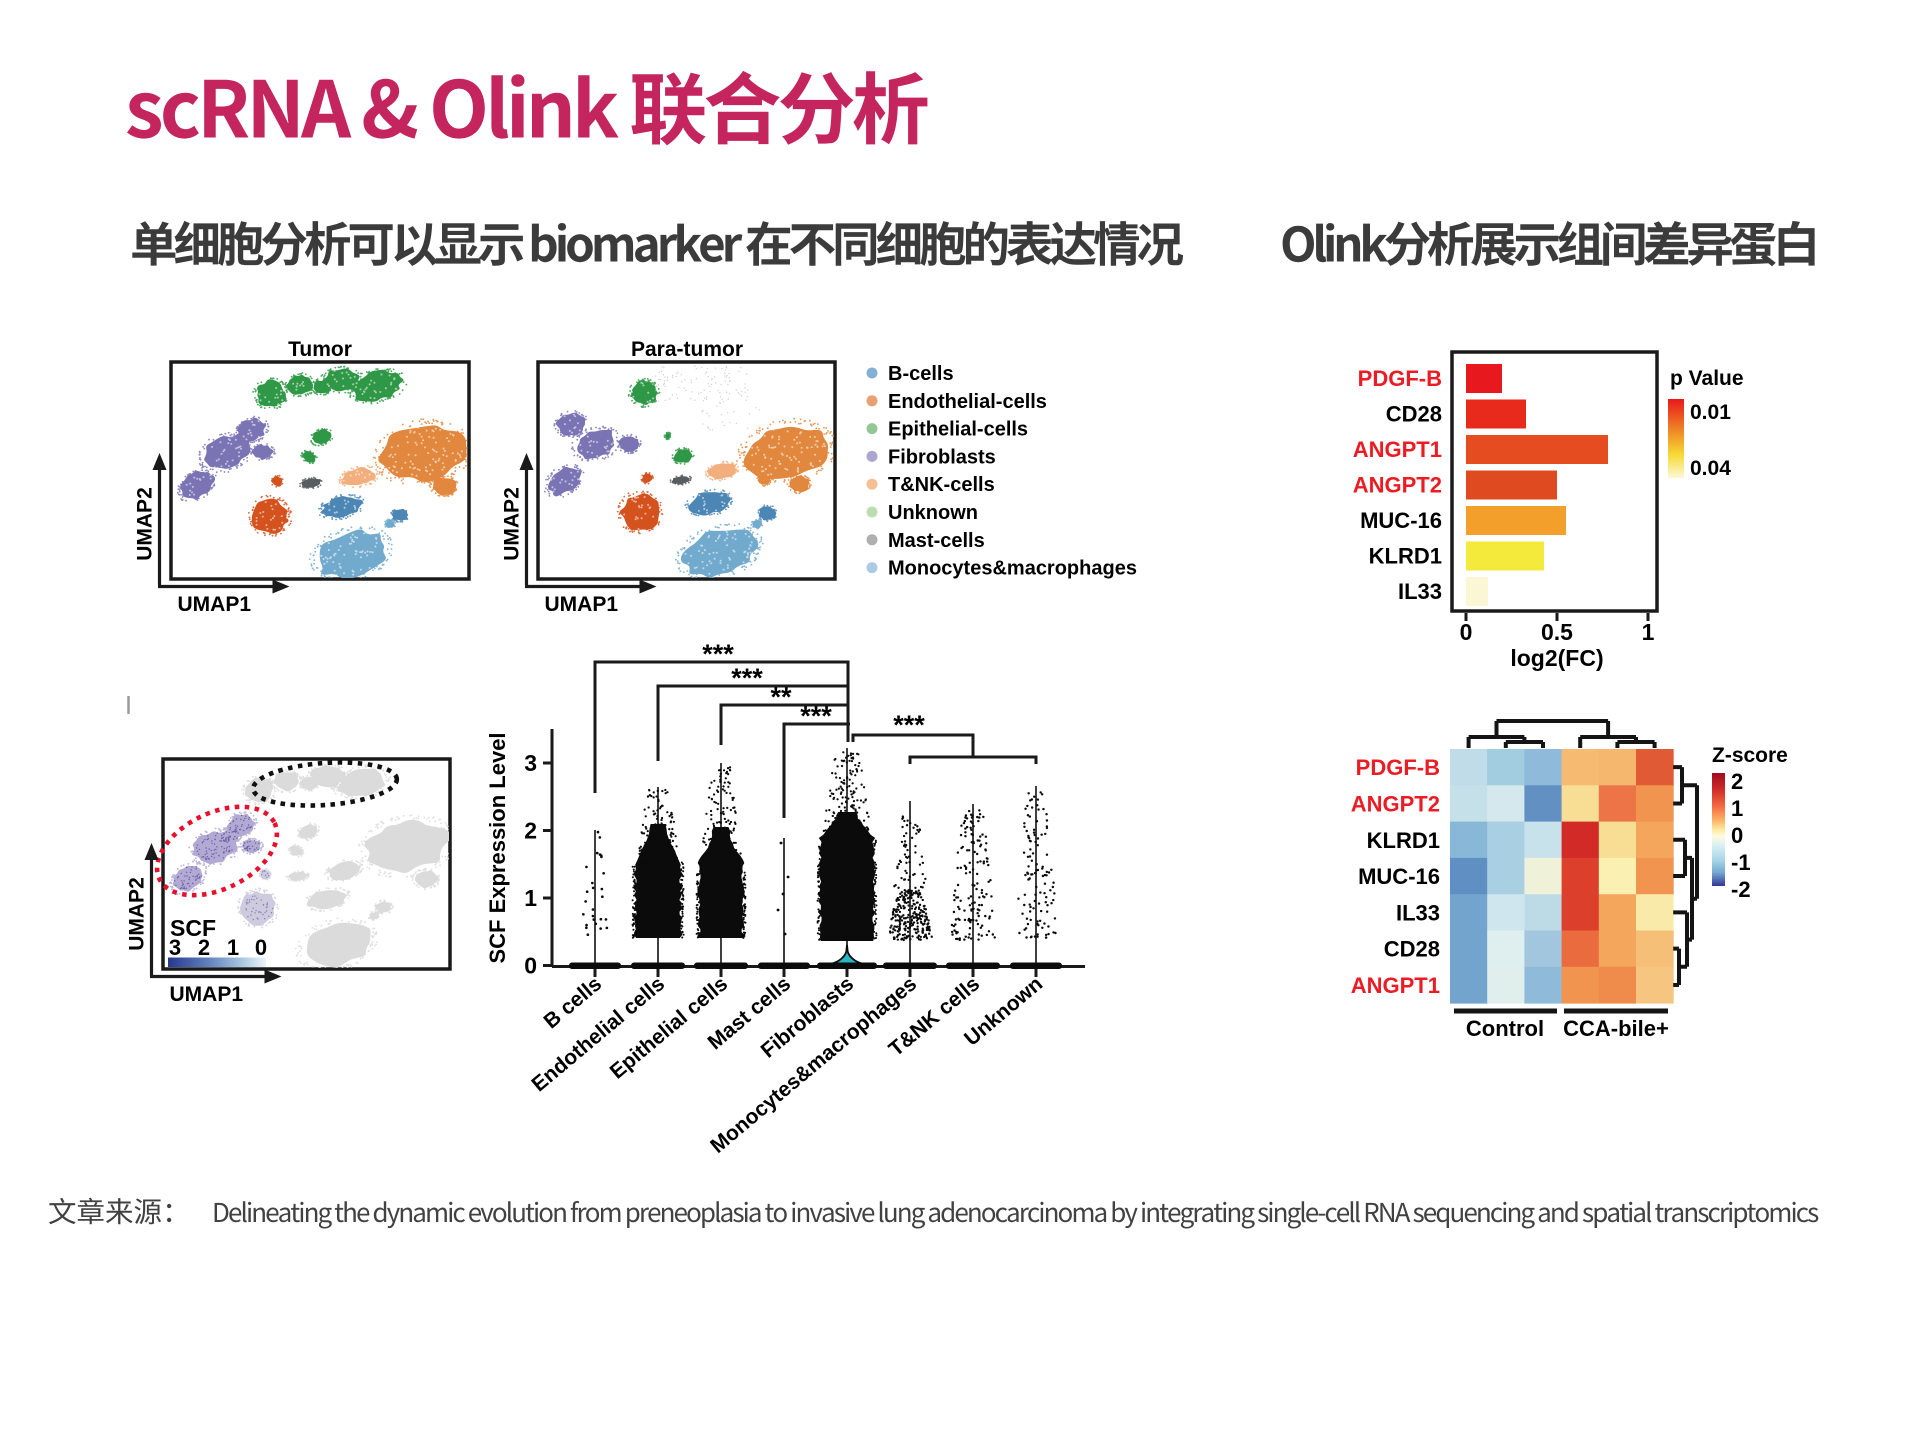  Describe the element at coordinates (1710, 468) in the screenshot. I see `svg-text: 0.04` at that location.